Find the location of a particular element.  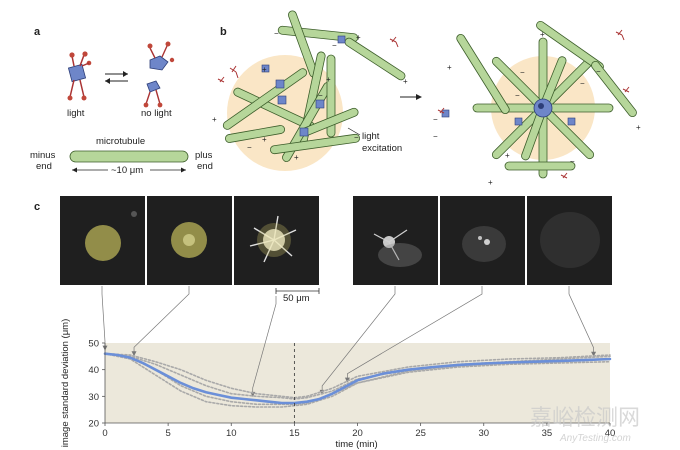

panel-a-label: a is located at coordinates (37, 32).